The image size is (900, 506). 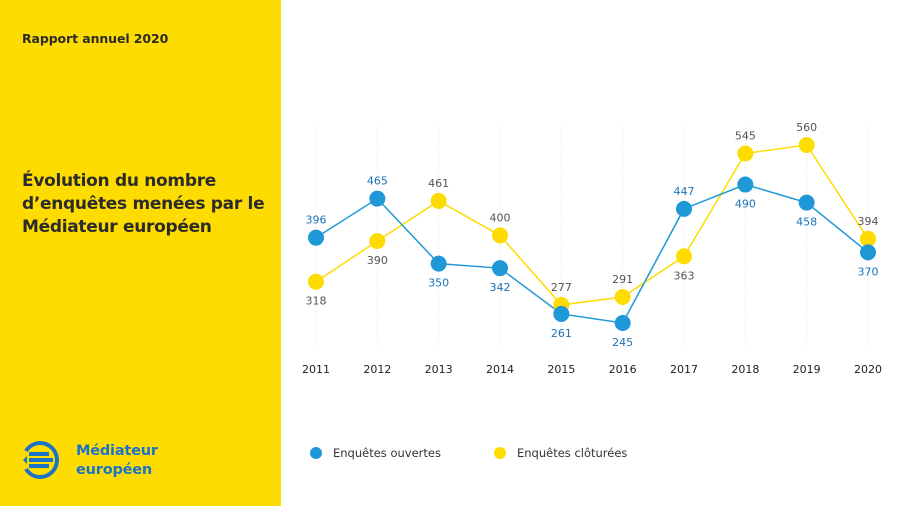 What do you see at coordinates (806, 127) in the screenshot?
I see `data-label-clotures: 560` at bounding box center [806, 127].